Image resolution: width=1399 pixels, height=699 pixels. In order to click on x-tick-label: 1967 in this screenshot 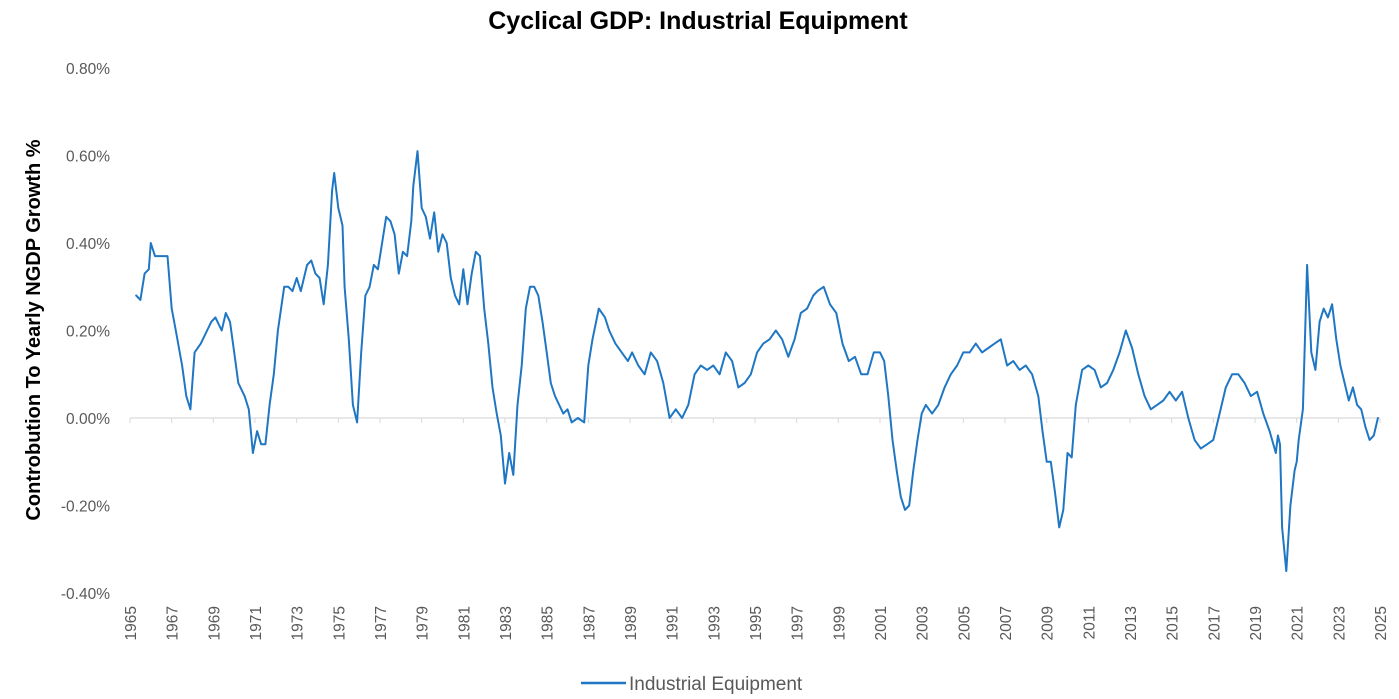, I will do `click(173, 623)`.